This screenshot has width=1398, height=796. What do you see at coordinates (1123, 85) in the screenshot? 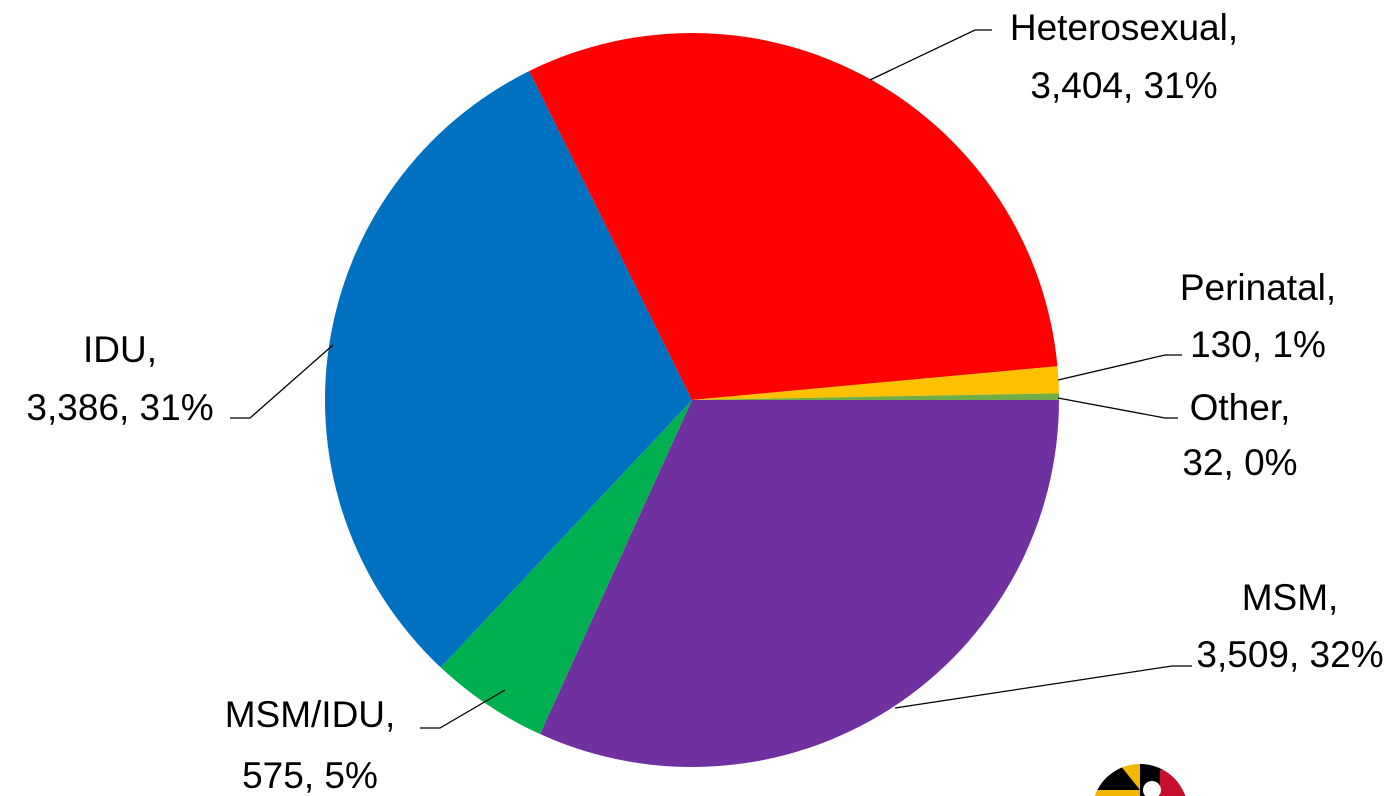
I see `value-label: 3,404, 31%` at bounding box center [1123, 85].